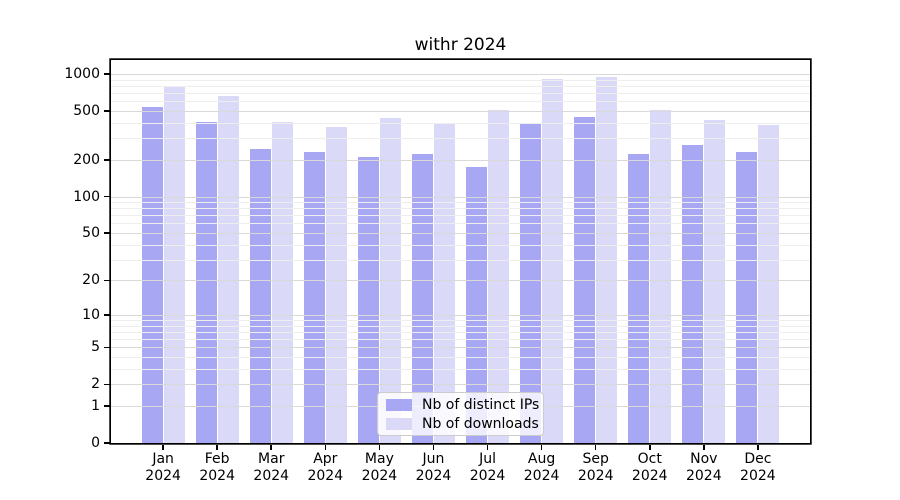  I want to click on x-axis-year-may: 2024, so click(379, 476).